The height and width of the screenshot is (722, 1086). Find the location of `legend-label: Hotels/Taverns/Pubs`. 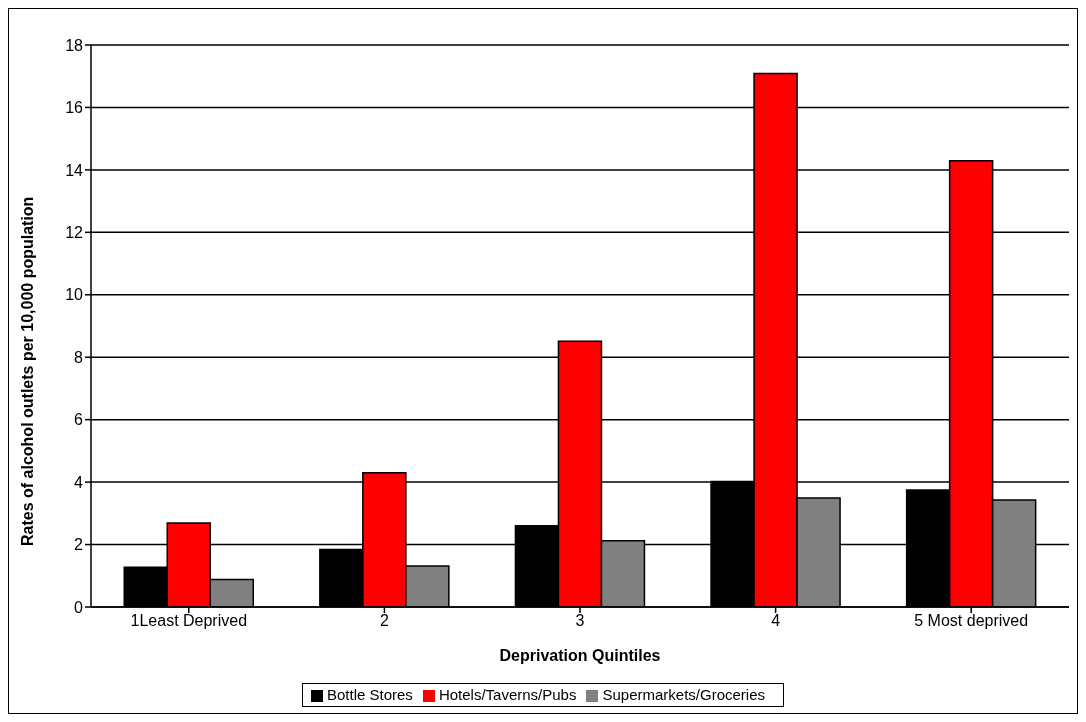

legend-label: Hotels/Taverns/Pubs is located at coordinates (507, 694).